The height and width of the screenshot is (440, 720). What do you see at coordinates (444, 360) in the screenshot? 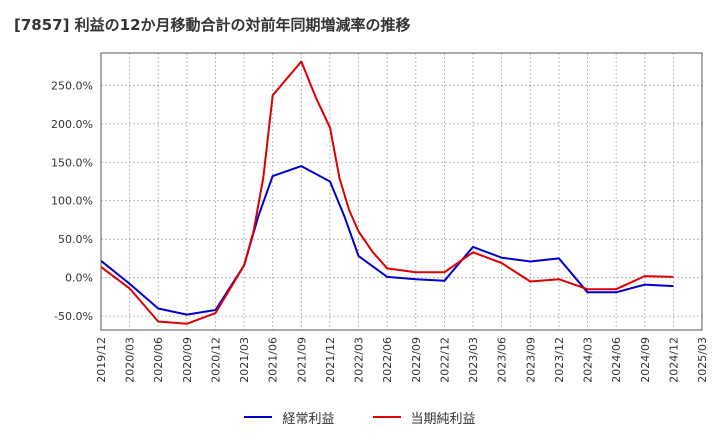
I see `x-tick-label: 2022/12` at bounding box center [444, 360].